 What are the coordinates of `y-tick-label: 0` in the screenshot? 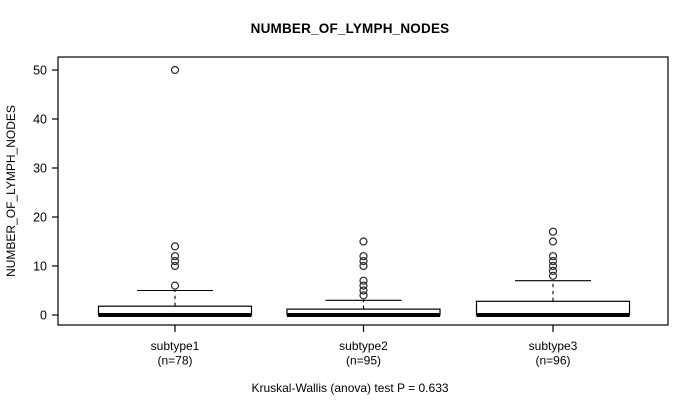 It's located at (43, 316).